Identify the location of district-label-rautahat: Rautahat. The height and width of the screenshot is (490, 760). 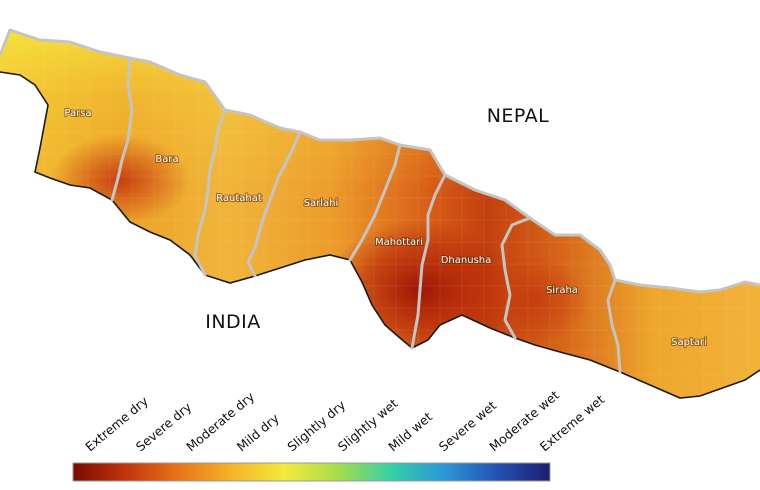
(239, 198).